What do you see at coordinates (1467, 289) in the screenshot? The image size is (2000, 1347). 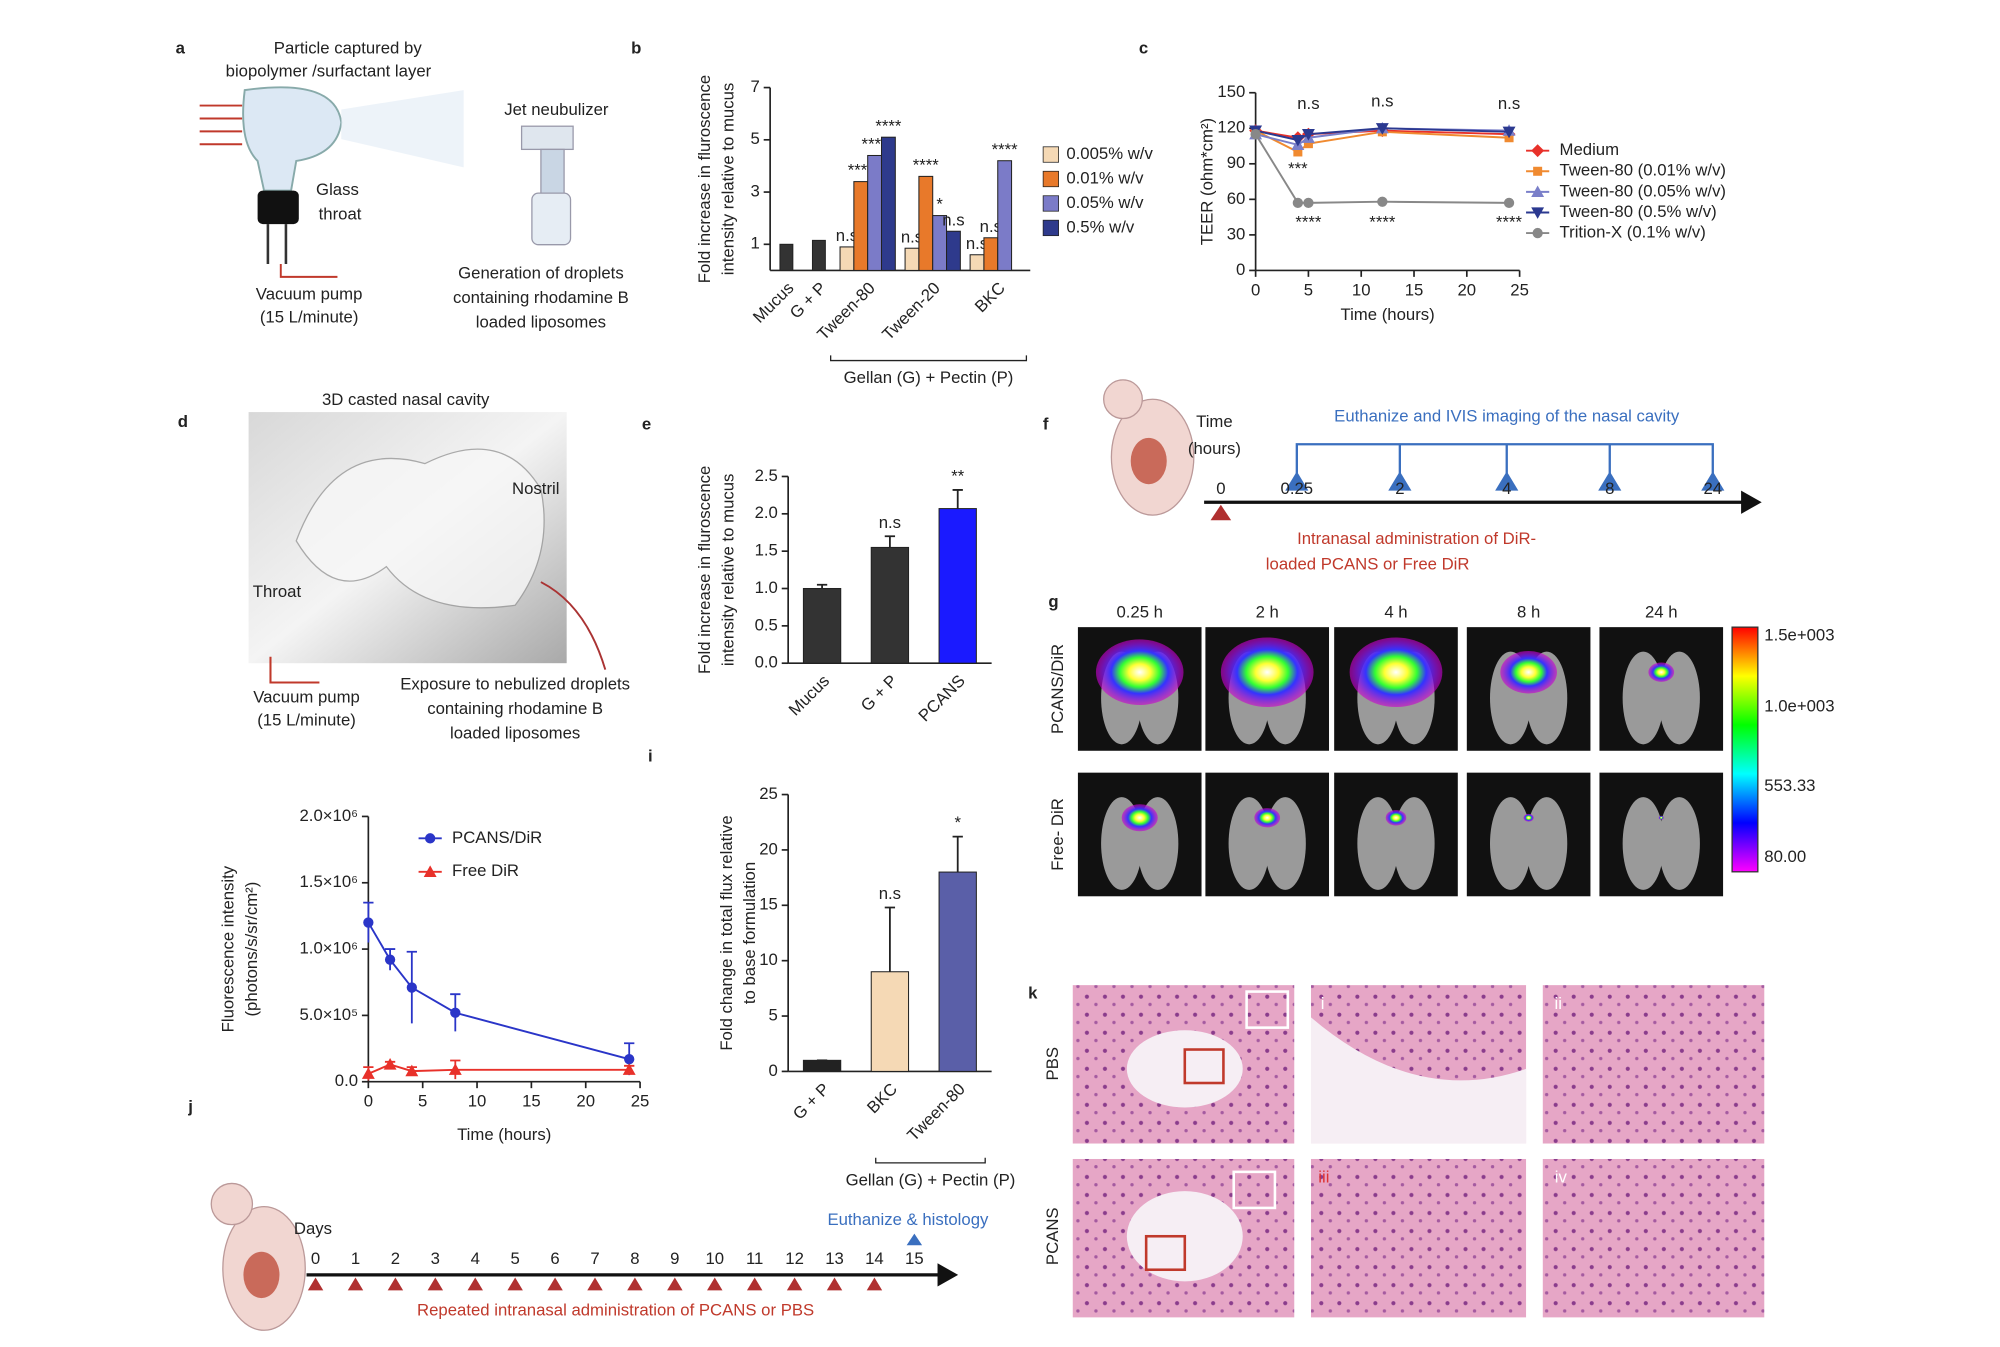 I see `x-tick-label: 20` at bounding box center [1467, 289].